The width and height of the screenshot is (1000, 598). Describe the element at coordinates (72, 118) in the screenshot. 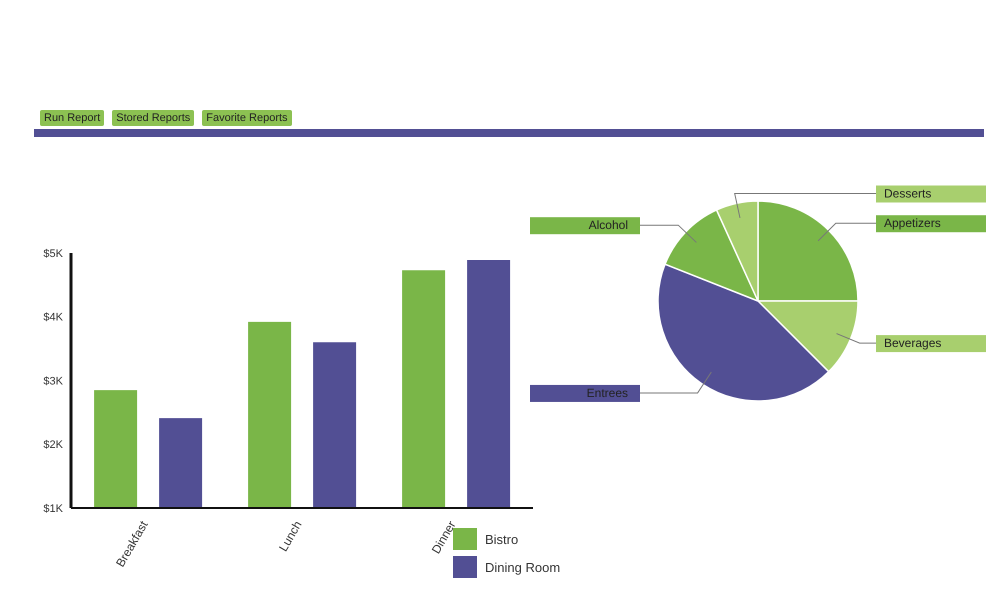

I see `text: Run Report` at that location.